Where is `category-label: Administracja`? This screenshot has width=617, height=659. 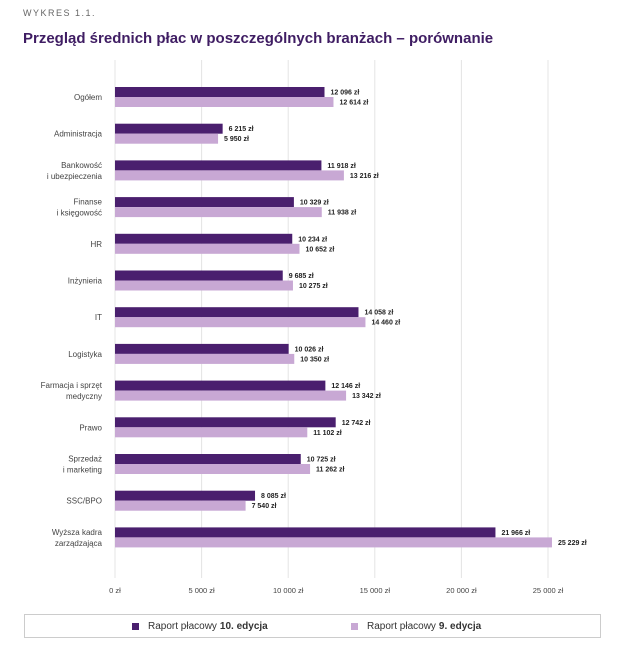 category-label: Administracja is located at coordinates (78, 134).